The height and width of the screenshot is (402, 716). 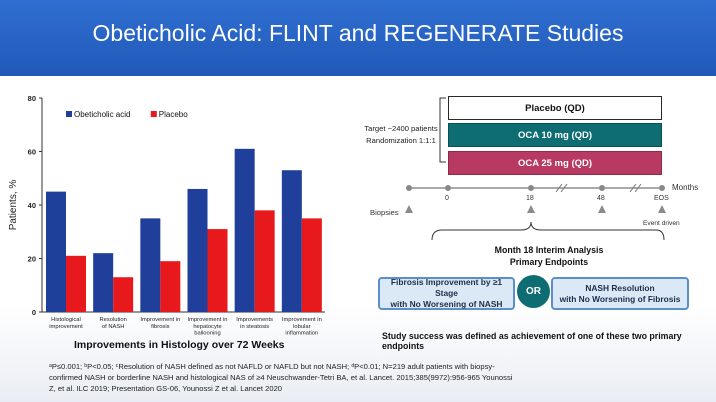 I want to click on timeline-label-18: 18, so click(x=530, y=198).